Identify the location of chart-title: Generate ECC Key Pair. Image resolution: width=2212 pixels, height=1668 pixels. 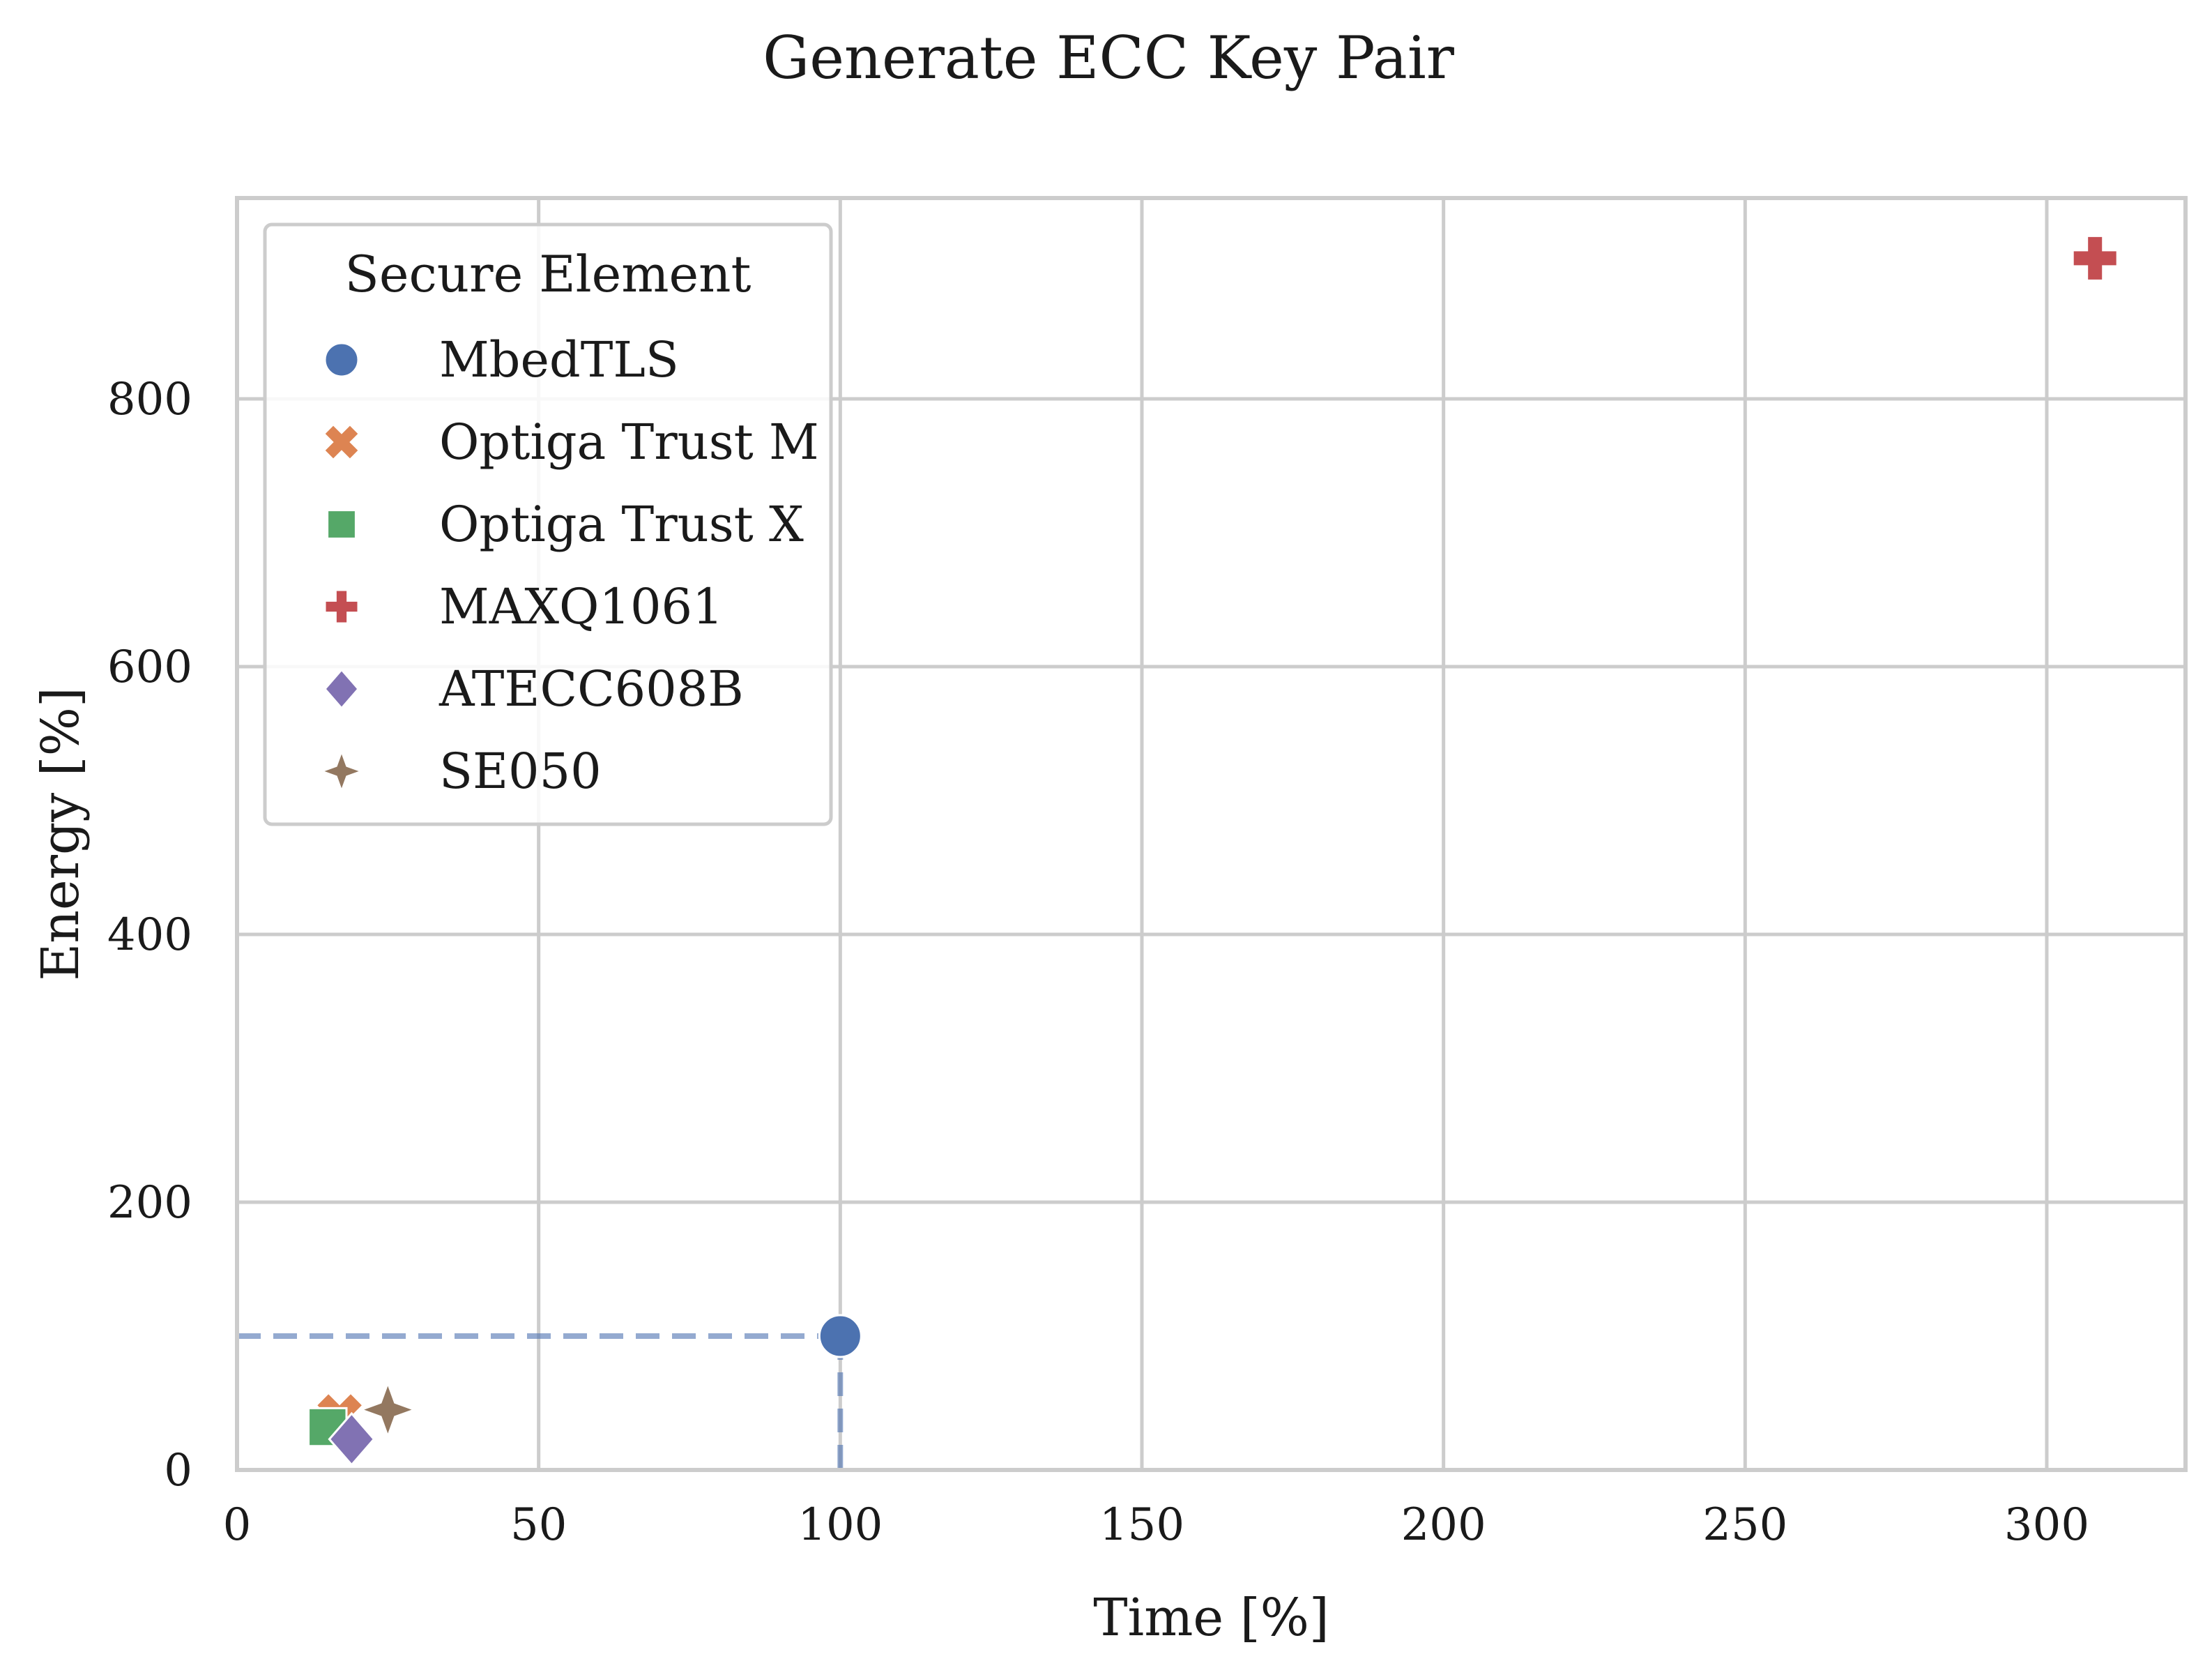
(1109, 58).